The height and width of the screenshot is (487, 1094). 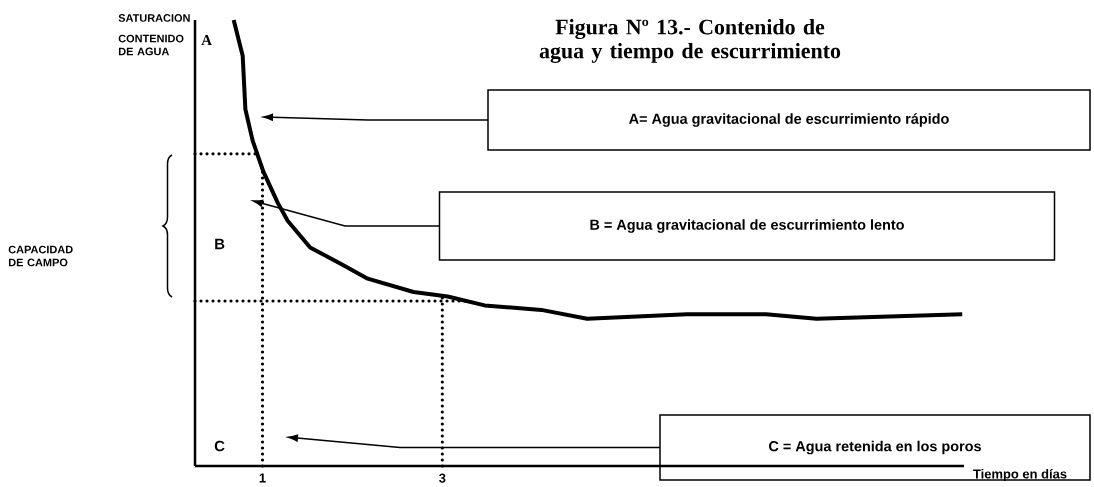 What do you see at coordinates (151, 45) in the screenshot?
I see `text: CONTENIDO DE AGUA` at bounding box center [151, 45].